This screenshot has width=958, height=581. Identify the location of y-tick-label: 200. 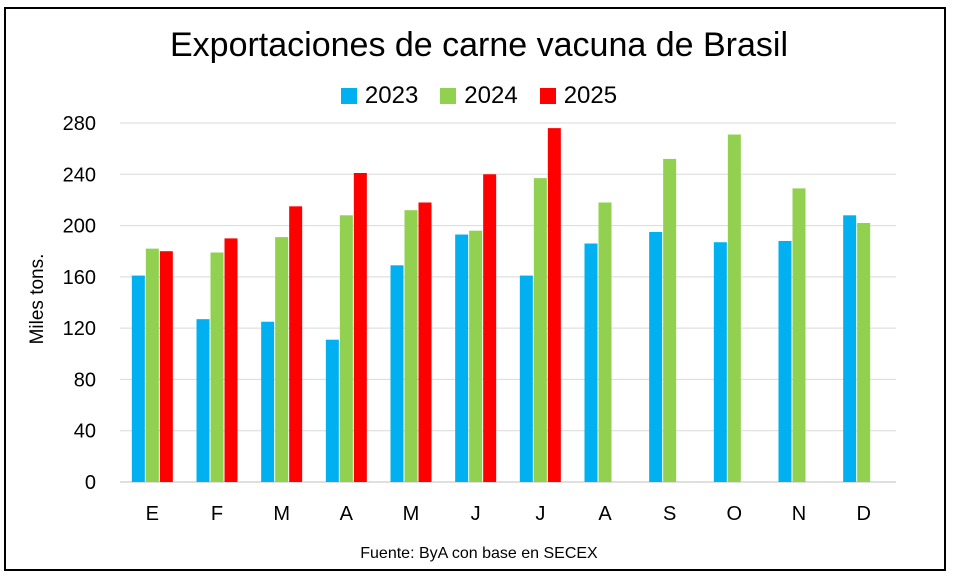
(79, 227).